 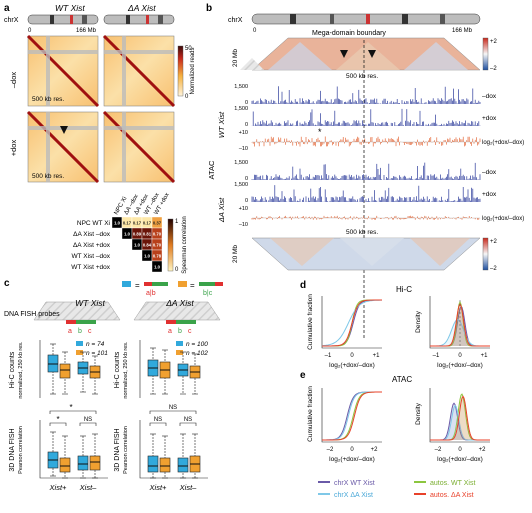 I want to click on a-heatmap-da-plus, so click(x=139, y=147).